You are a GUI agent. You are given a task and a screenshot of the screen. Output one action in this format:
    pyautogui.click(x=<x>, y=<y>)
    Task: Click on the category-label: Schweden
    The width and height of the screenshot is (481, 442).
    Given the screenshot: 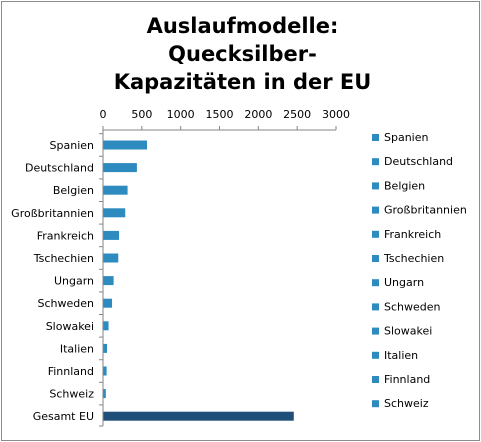 What is the action you would take?
    pyautogui.click(x=66, y=303)
    